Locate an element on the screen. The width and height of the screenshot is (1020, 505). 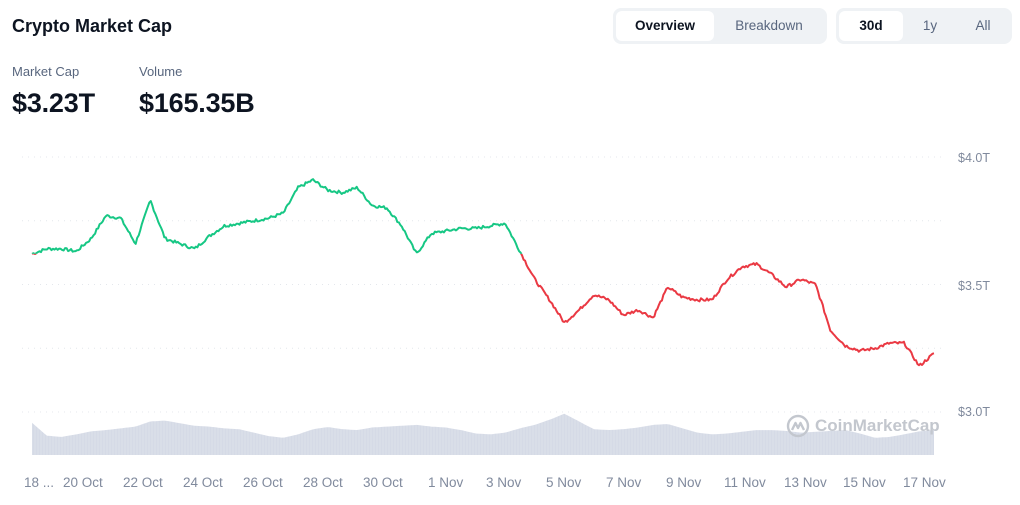
coinmarketcap-watermark: CoinMarketCap is located at coordinates (863, 426).